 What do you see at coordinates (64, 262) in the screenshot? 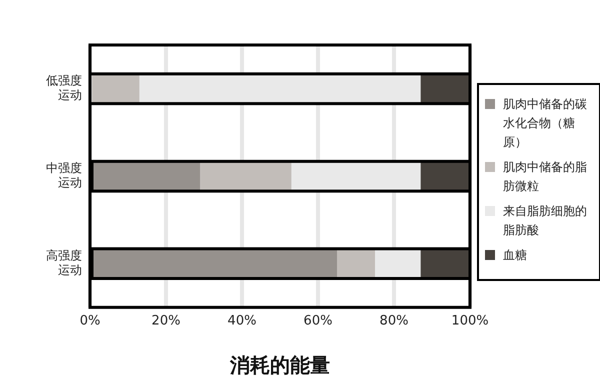
I see `y-tick-label: 高强度运动` at bounding box center [64, 262].